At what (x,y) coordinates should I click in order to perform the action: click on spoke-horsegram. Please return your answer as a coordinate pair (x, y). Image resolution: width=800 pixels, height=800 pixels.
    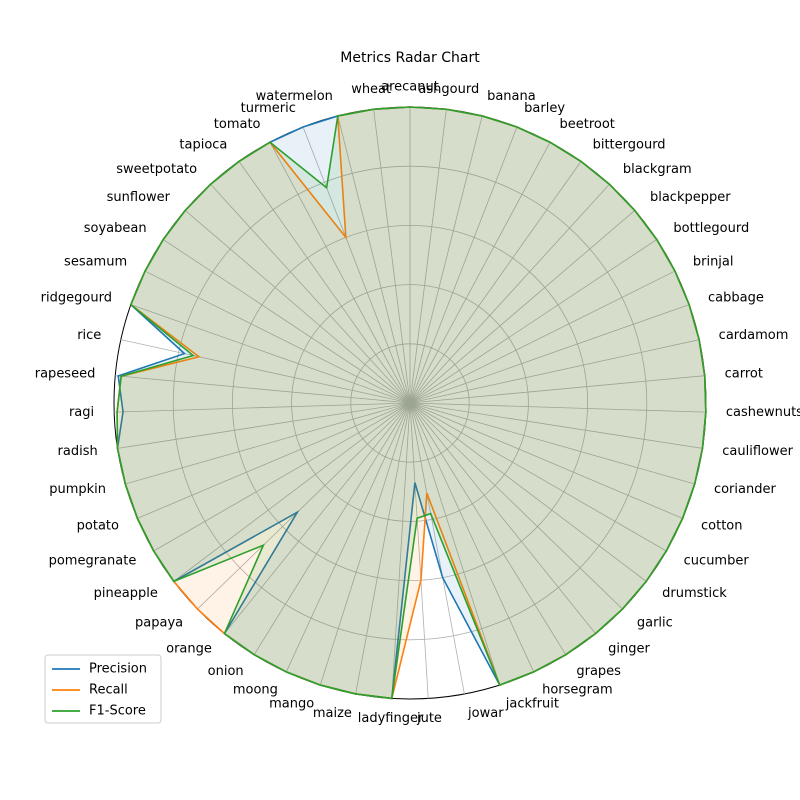
    Looking at the image, I should click on (472, 537).